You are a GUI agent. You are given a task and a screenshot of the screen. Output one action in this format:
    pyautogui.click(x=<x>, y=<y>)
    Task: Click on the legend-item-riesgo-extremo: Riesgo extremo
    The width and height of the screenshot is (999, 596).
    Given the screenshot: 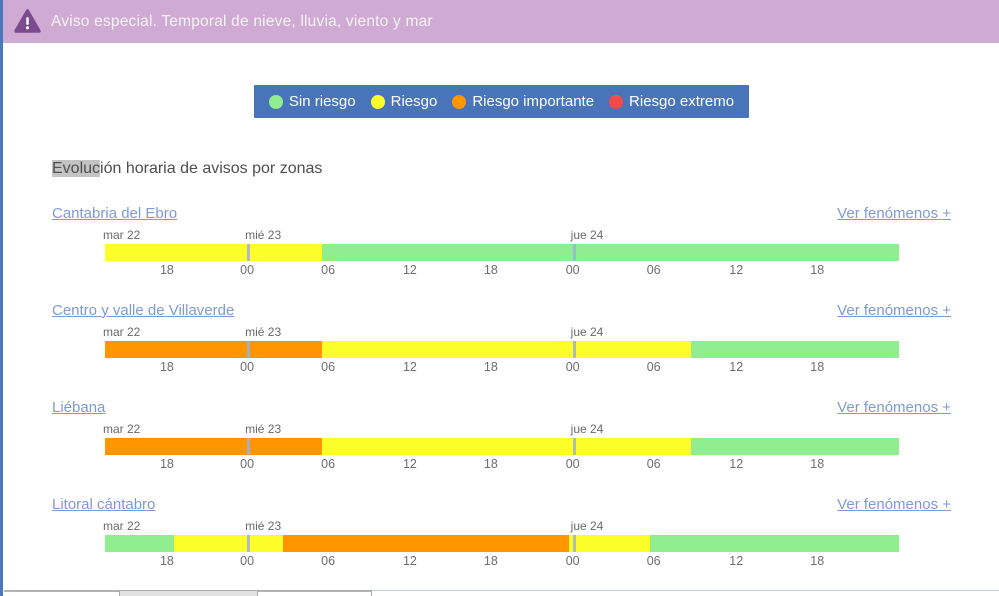 What is the action you would take?
    pyautogui.click(x=671, y=101)
    